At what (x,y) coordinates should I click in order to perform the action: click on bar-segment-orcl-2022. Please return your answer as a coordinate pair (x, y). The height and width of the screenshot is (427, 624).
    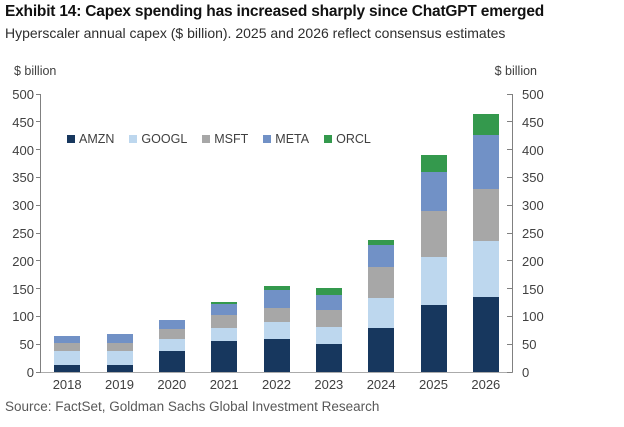
    Looking at the image, I should click on (276, 288).